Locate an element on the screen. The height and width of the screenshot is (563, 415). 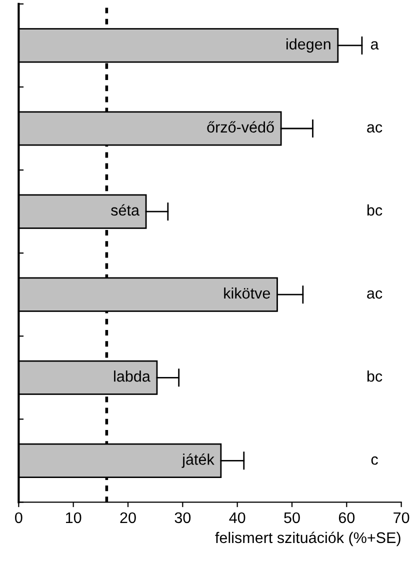
x-tick-label: 50 is located at coordinates (292, 518).